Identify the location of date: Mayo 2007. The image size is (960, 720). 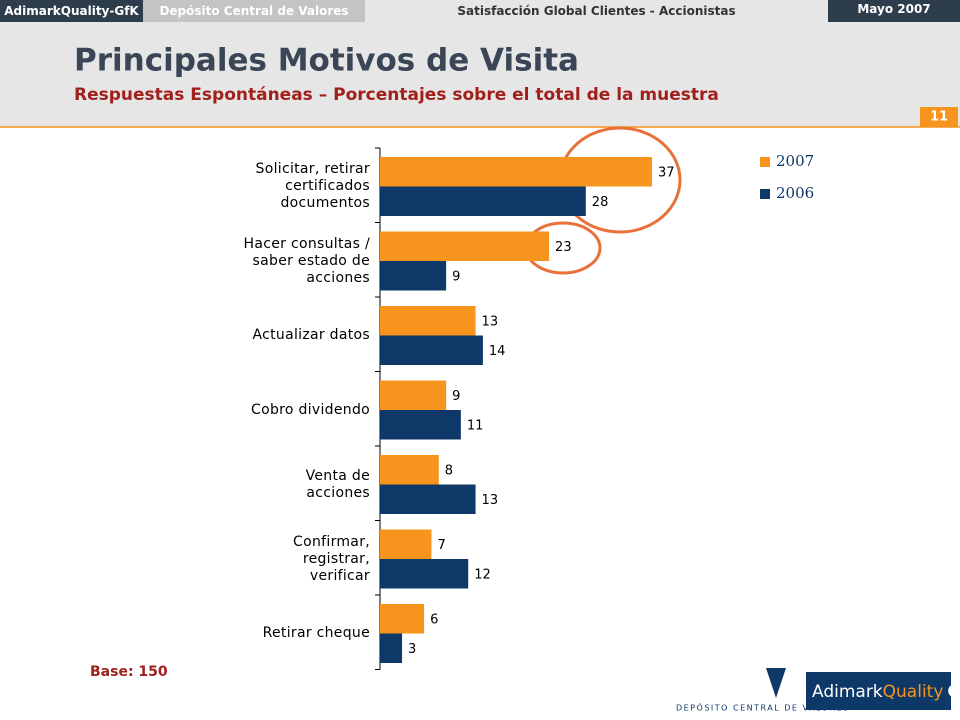
(894, 9).